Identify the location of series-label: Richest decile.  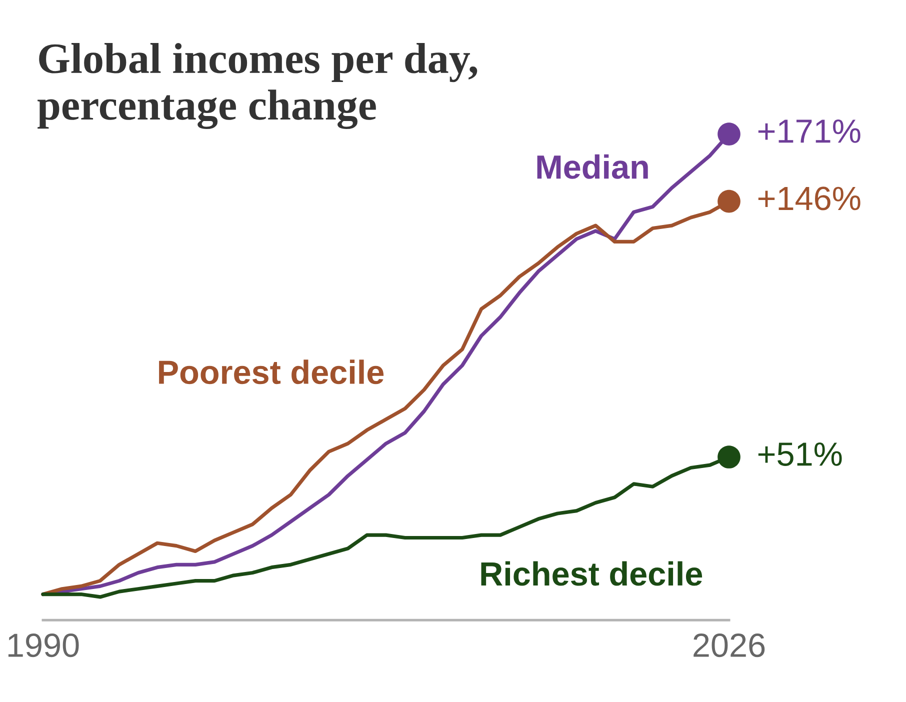
(591, 573).